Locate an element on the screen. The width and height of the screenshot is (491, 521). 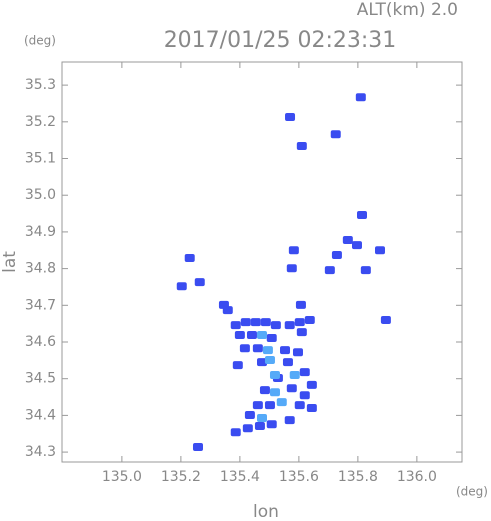
y-tick-label: 34.4 is located at coordinates (40, 415).